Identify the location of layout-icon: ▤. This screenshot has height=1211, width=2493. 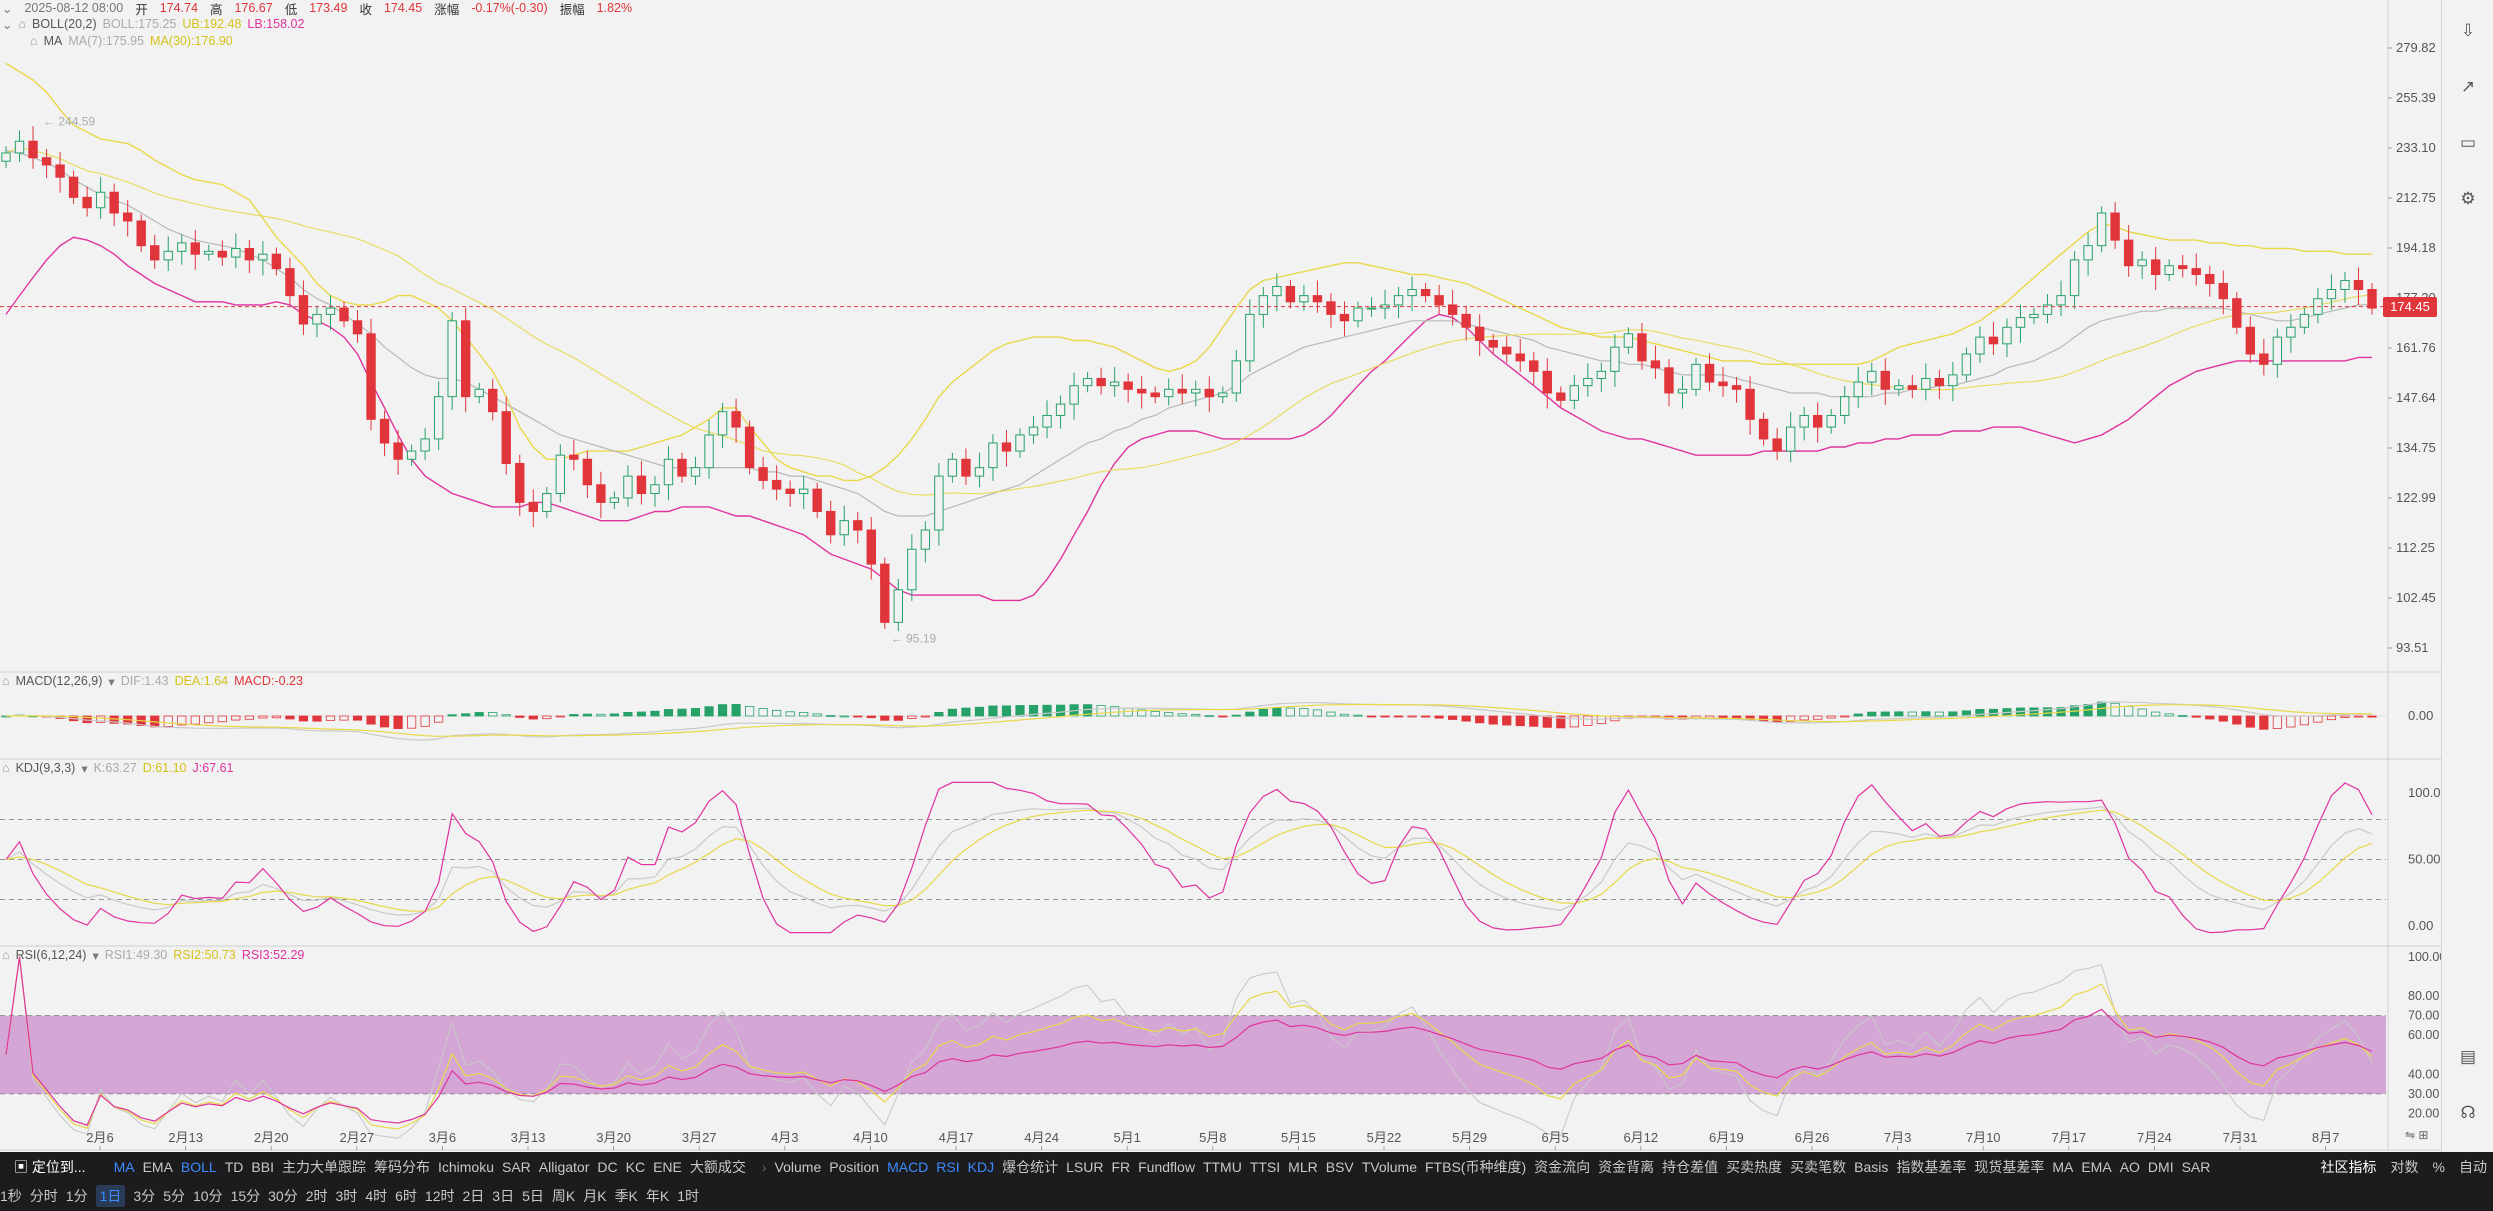
(2468, 1056).